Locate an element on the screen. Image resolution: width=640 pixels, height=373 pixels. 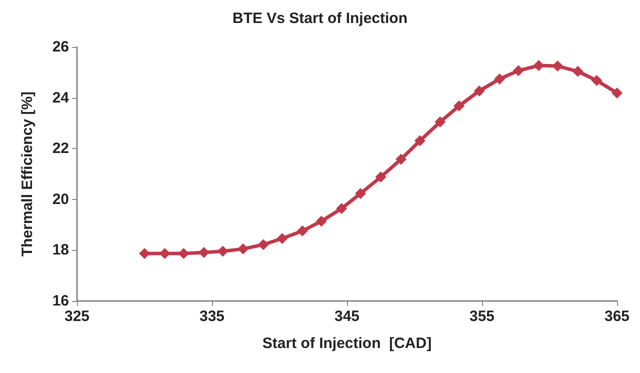
y-tick-label: 24 is located at coordinates (61, 97).